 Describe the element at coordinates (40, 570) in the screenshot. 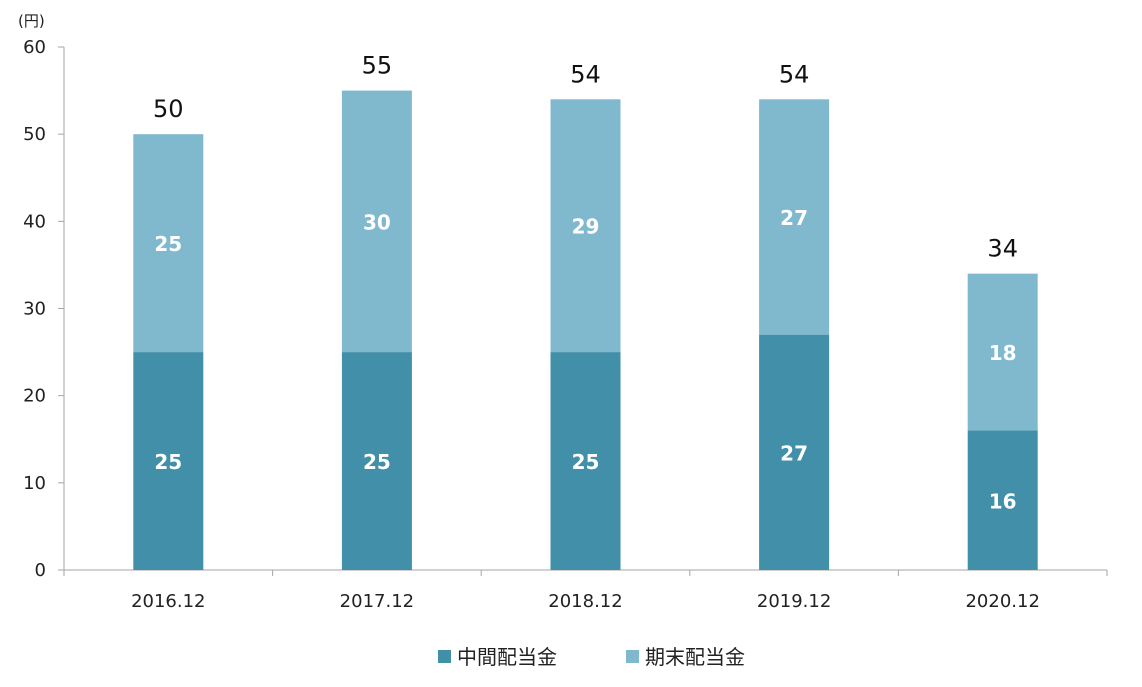

I see `y-tick-label: 0` at that location.